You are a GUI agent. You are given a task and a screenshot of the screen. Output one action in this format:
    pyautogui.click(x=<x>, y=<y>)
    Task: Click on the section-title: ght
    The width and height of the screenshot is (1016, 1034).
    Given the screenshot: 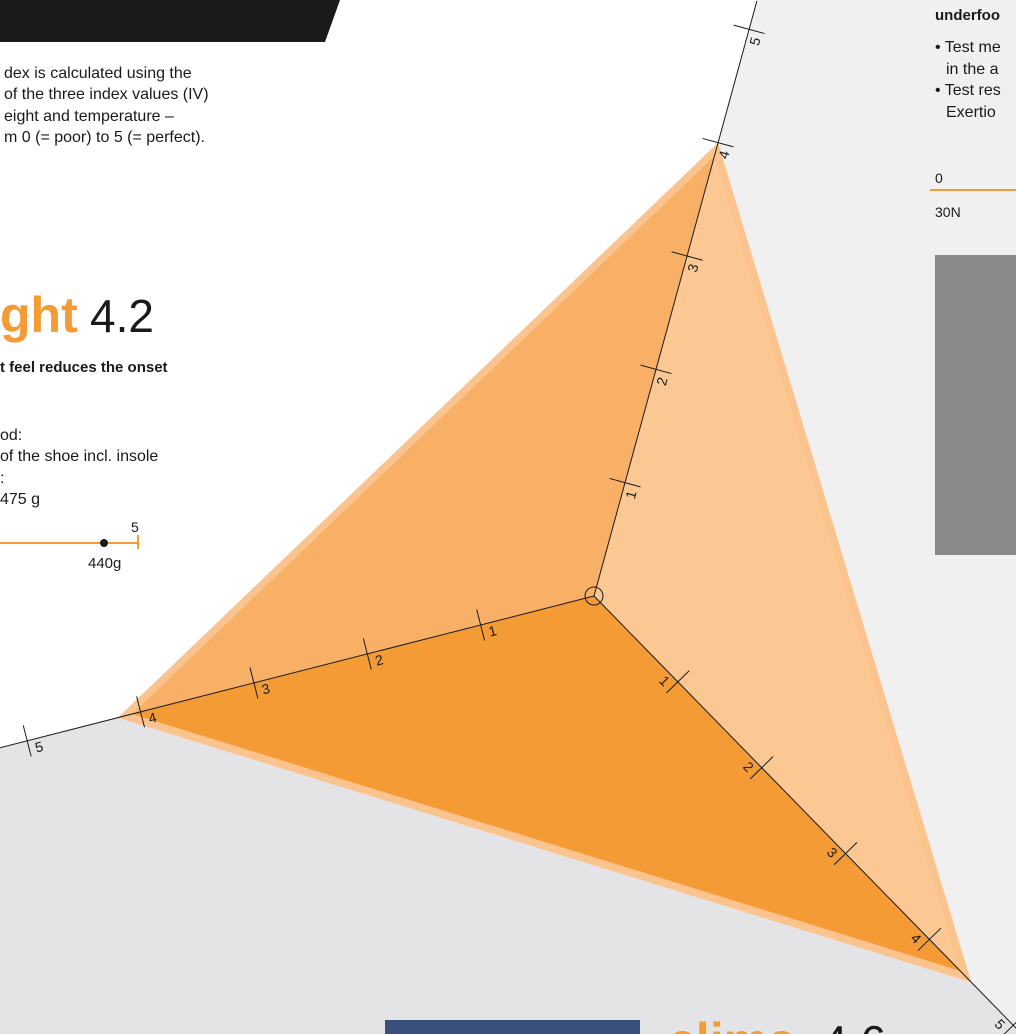 What is the action you would take?
    pyautogui.click(x=39, y=315)
    